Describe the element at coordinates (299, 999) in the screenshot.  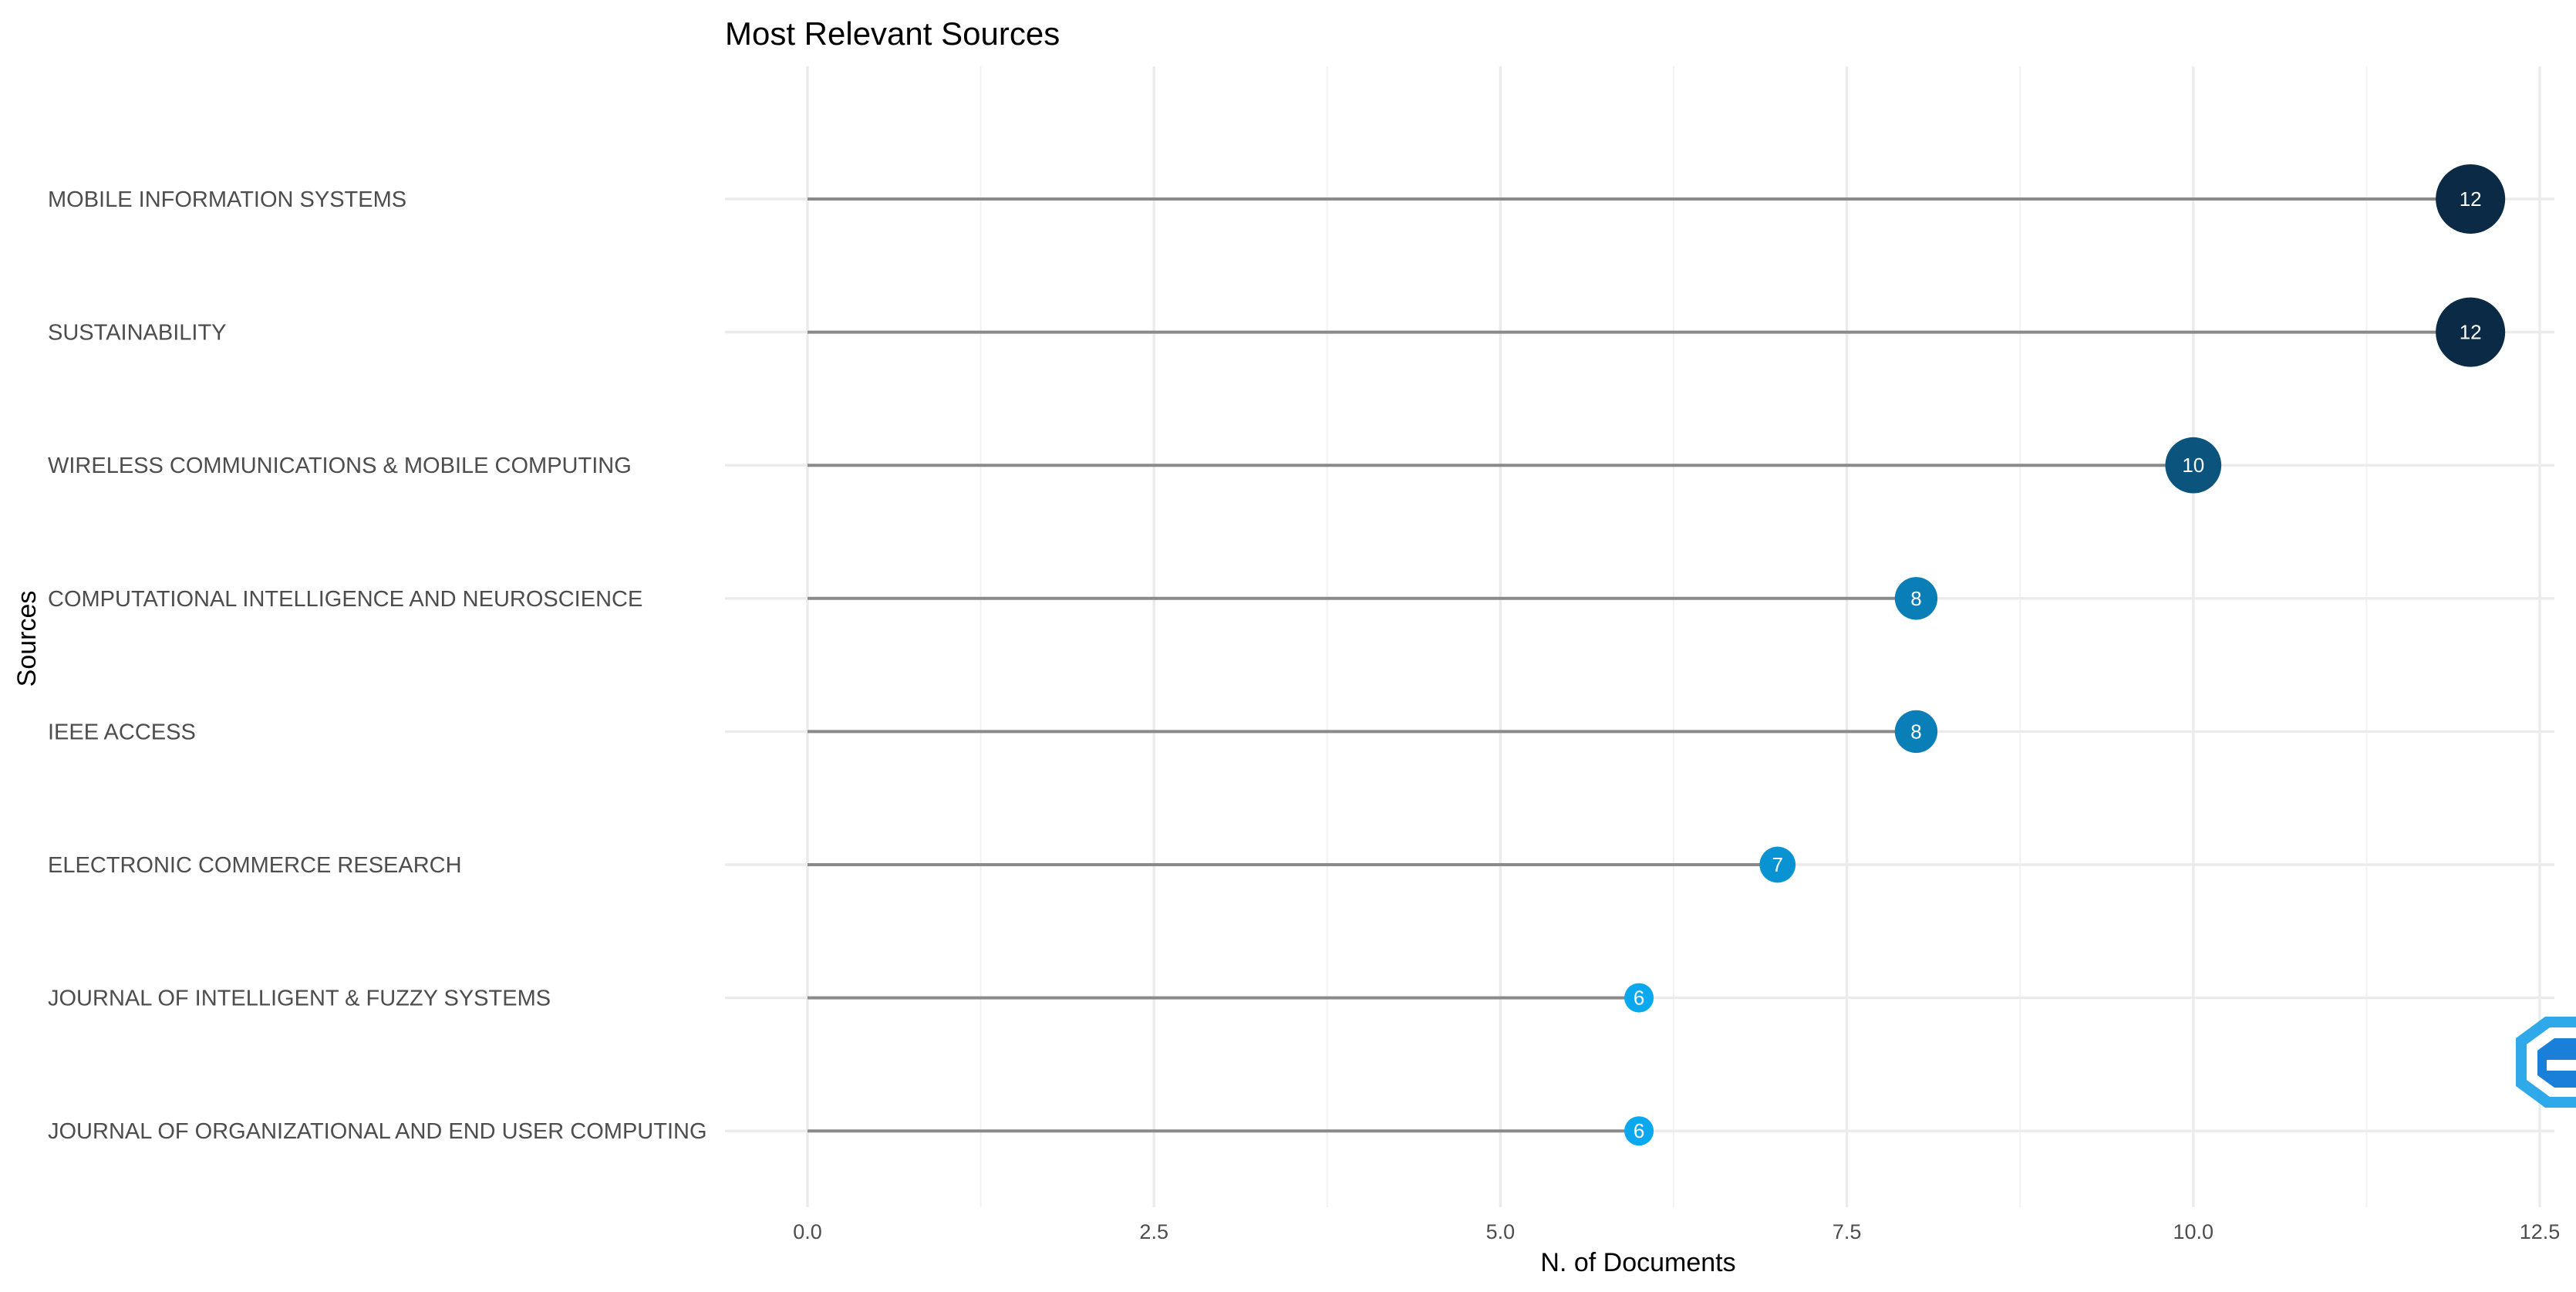
I see `source-label: JOURNAL OF INTELLIGENT & FUZZY SYSTEMS` at that location.